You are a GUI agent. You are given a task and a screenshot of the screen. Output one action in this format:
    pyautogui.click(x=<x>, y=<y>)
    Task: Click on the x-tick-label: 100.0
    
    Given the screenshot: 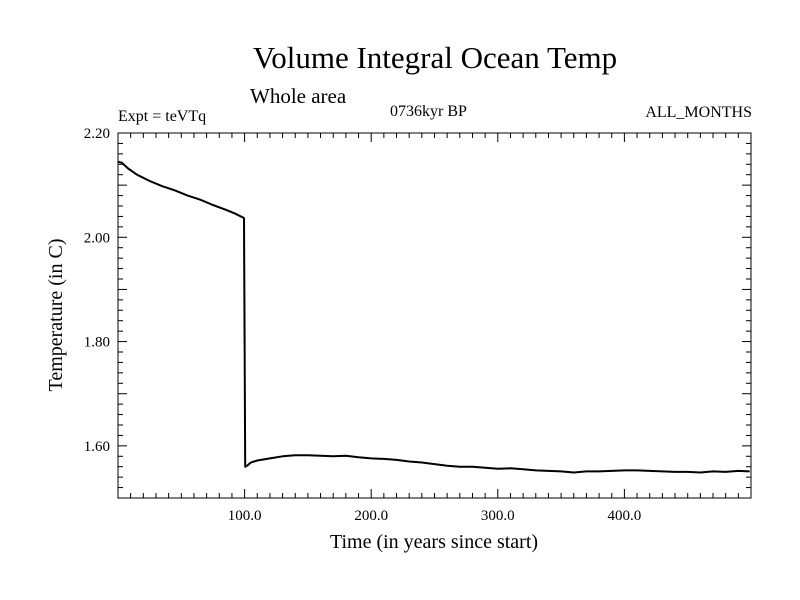 What is the action you would take?
    pyautogui.click(x=245, y=516)
    